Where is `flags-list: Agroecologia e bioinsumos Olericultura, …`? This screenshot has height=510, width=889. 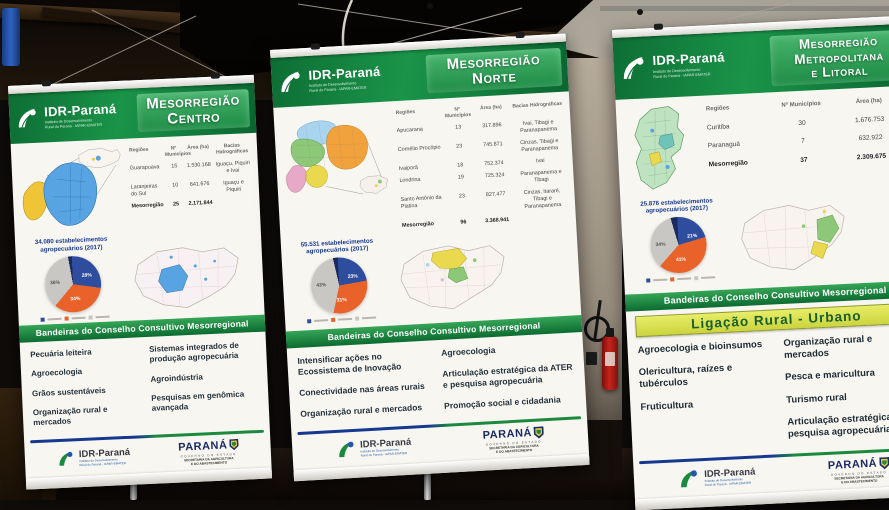 flags-list: Agroecologia e bioinsumos Olericultura, … is located at coordinates (758, 392).